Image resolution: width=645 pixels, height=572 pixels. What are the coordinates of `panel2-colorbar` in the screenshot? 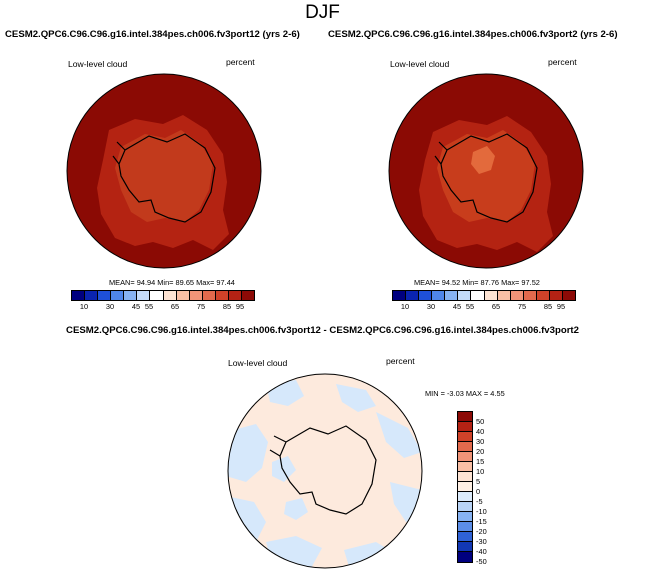 It's located at (484, 295).